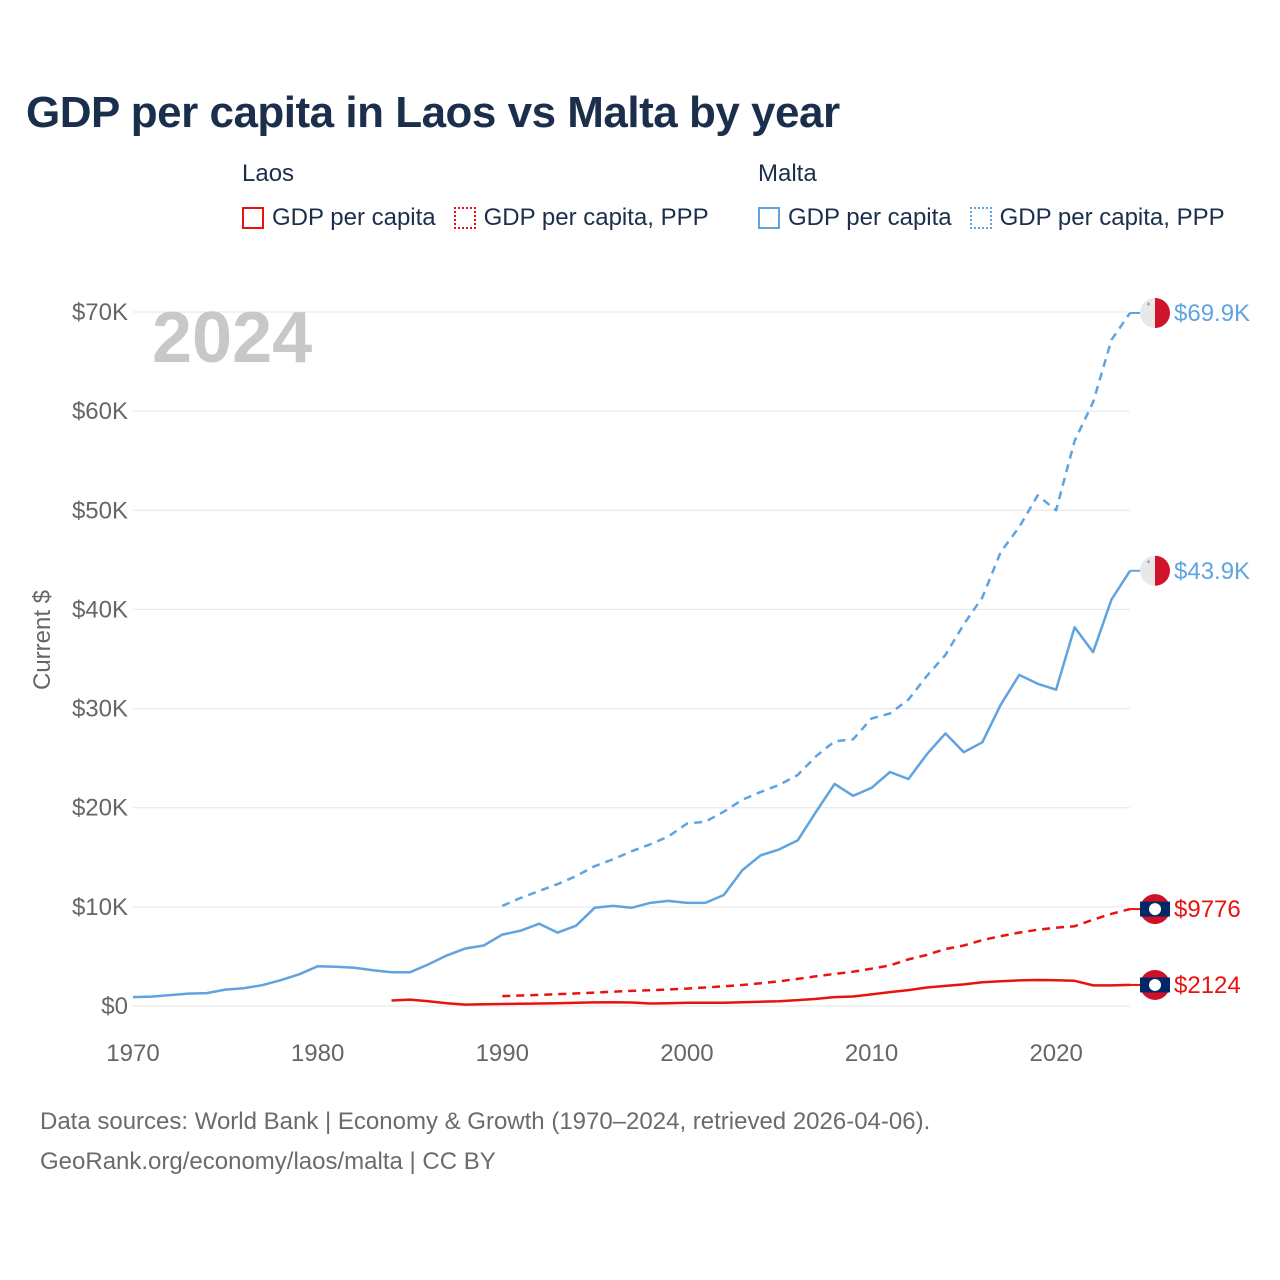  I want to click on x-tick-label: 2020, so click(1055, 1053).